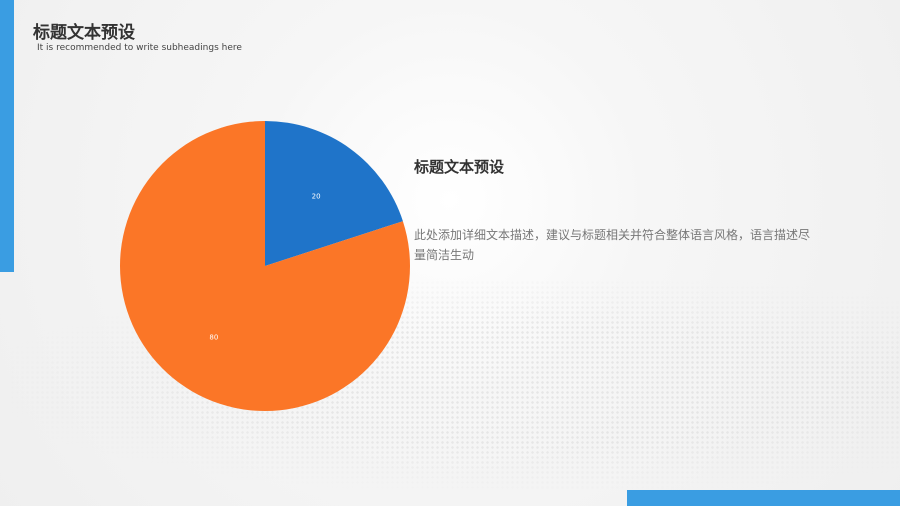 The height and width of the screenshot is (506, 900). I want to click on section-description: 此处添加详细文本描述，建议与标题相关并符合整体语言风格，语言描述尽量简洁生动, so click(612, 245).